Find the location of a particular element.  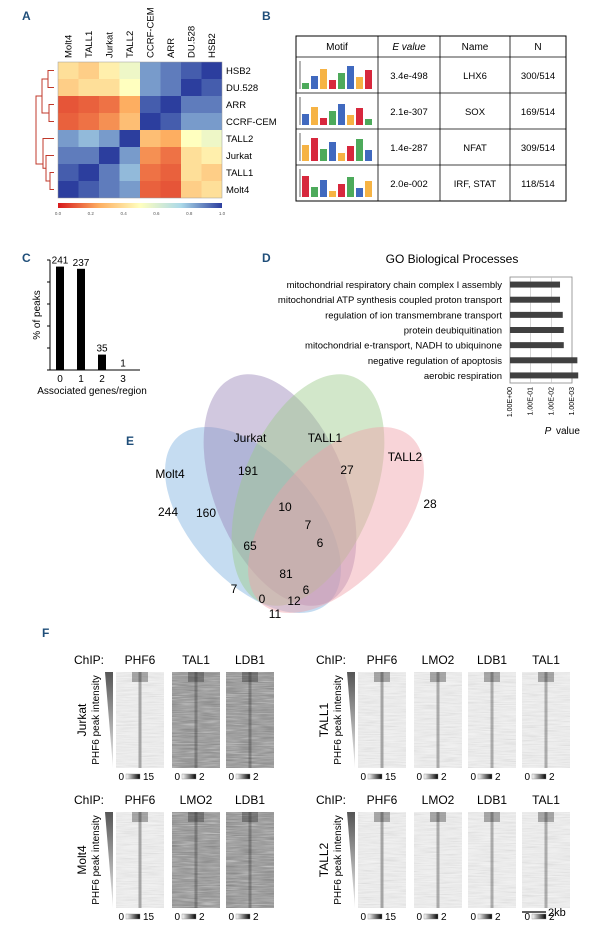

venn-region-count: 10 is located at coordinates (285, 507).